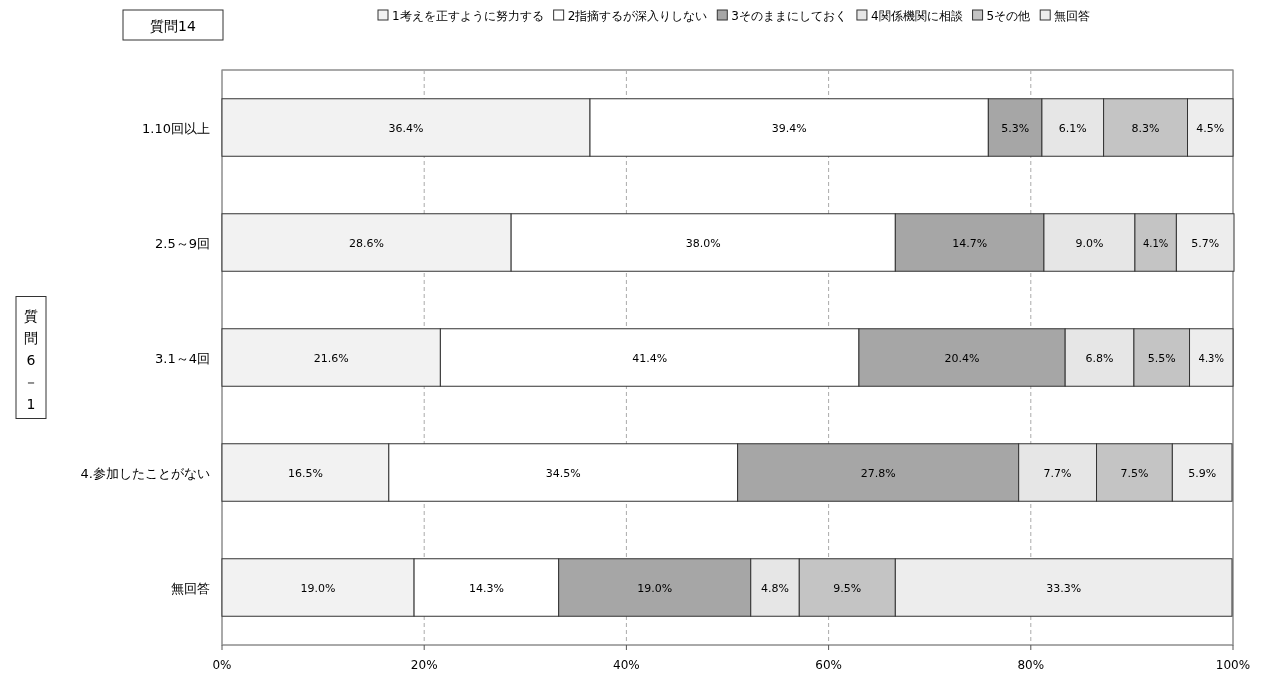 The width and height of the screenshot is (1266, 678). I want to click on data-label: 9.0%, so click(1089, 243).